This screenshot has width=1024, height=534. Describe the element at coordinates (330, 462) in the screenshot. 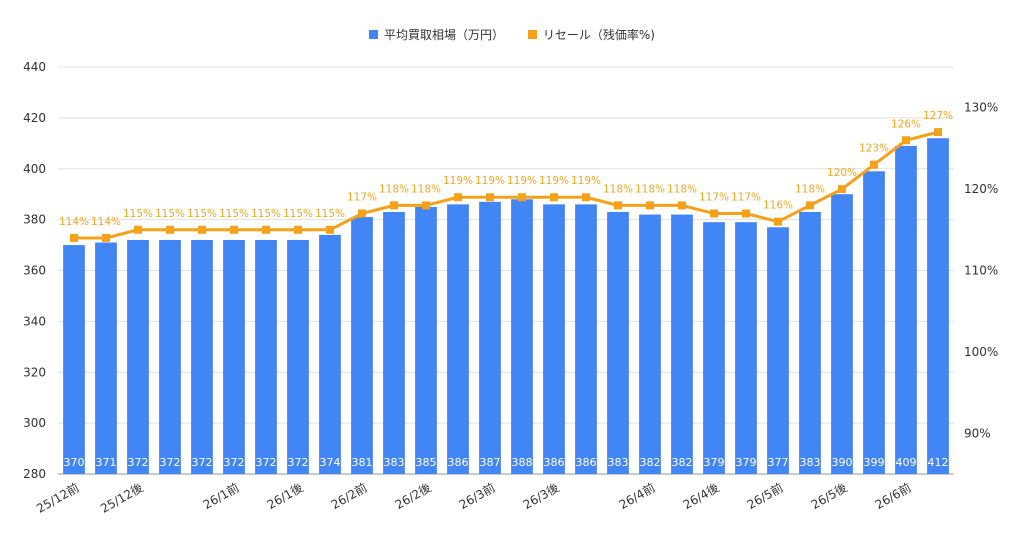

I see `bar-value-label: 374` at that location.